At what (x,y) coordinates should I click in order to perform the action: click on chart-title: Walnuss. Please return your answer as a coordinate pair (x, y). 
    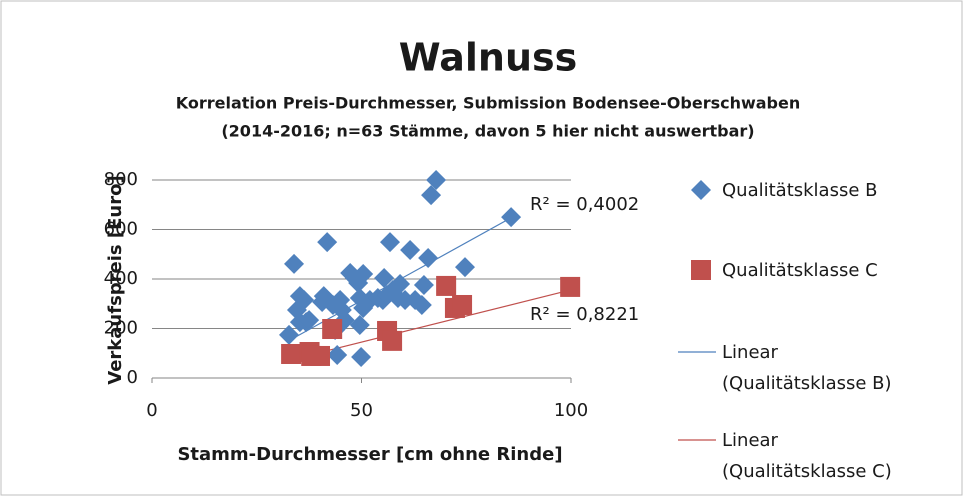
    Looking at the image, I should click on (488, 58).